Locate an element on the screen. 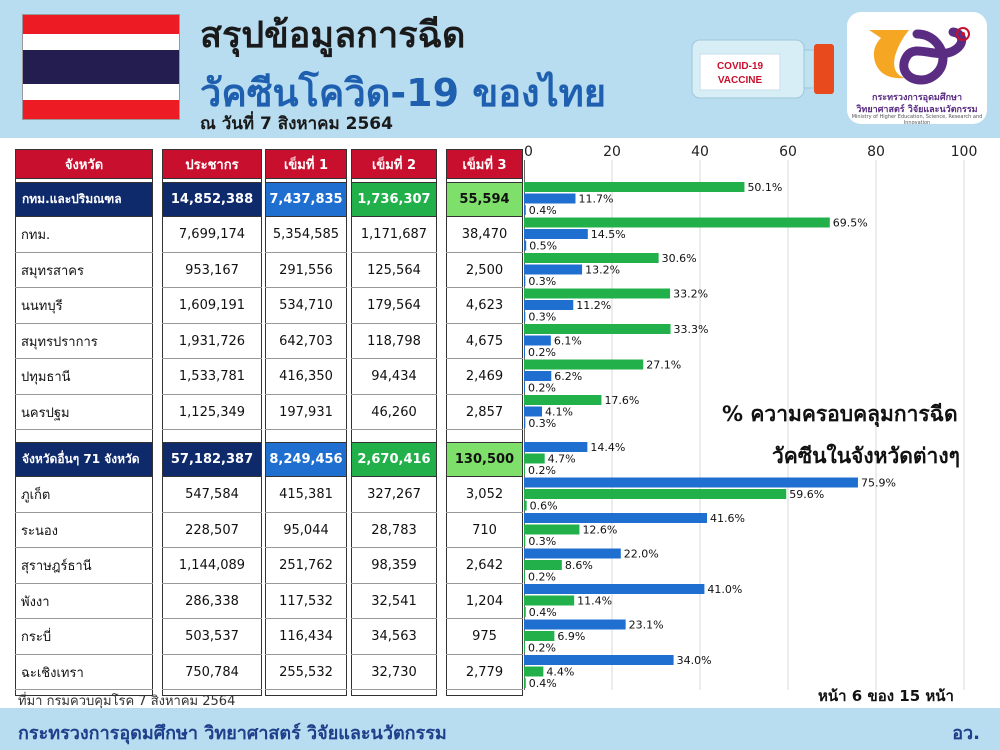 This screenshot has width=1000, height=750. vaccine-vial-icon: COVID-19 VACCINE is located at coordinates (762, 69).